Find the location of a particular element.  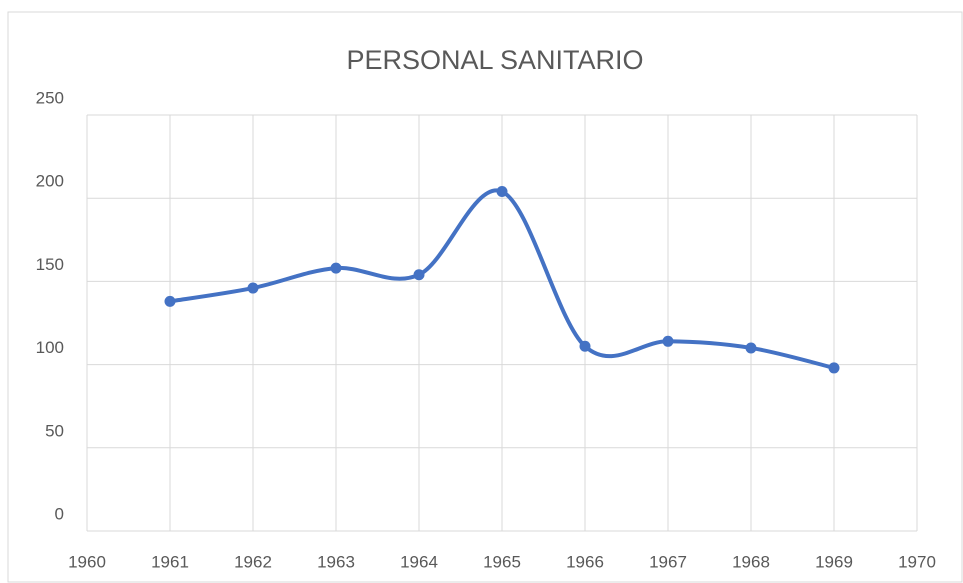

x-tick-label: 1967 is located at coordinates (668, 561).